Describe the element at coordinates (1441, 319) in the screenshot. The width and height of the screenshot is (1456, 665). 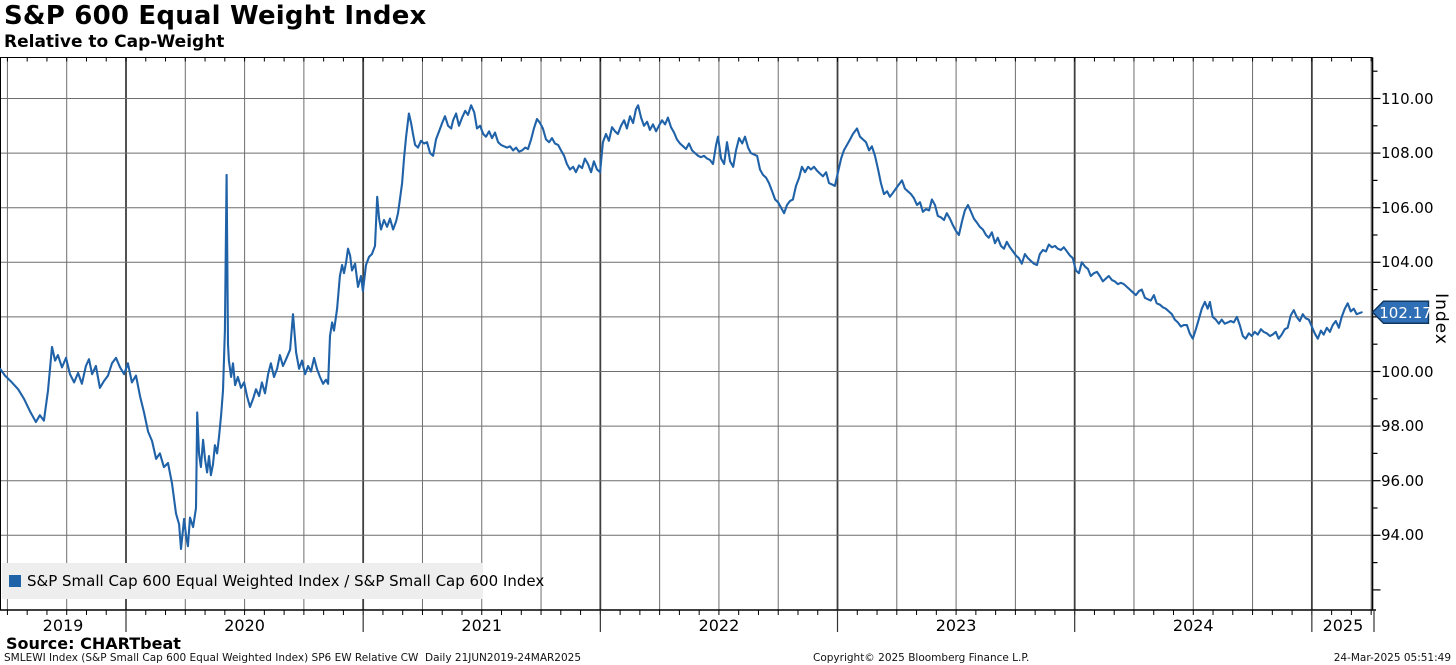
I see `y-axis-title: Index` at that location.